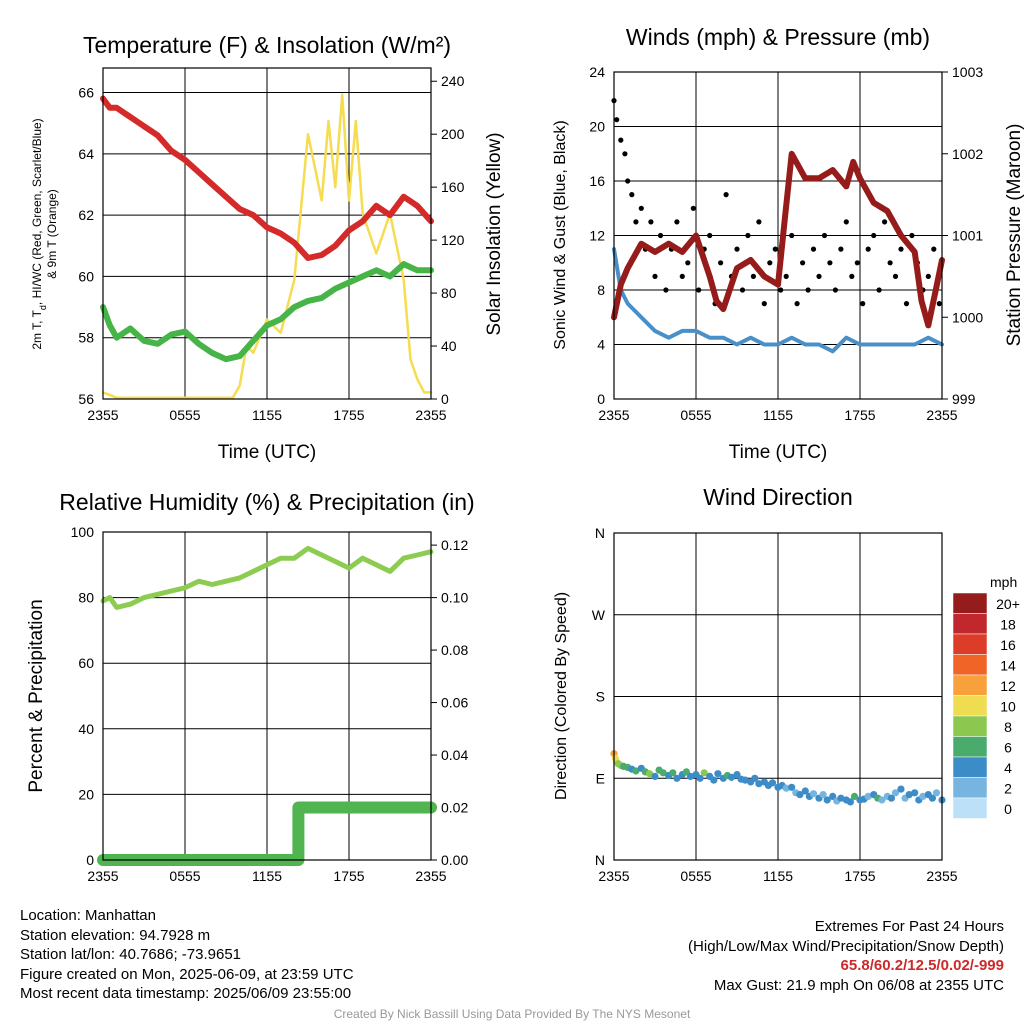 This screenshot has width=1024, height=1024. I want to click on y-tick-label-right: 160, so click(453, 187).